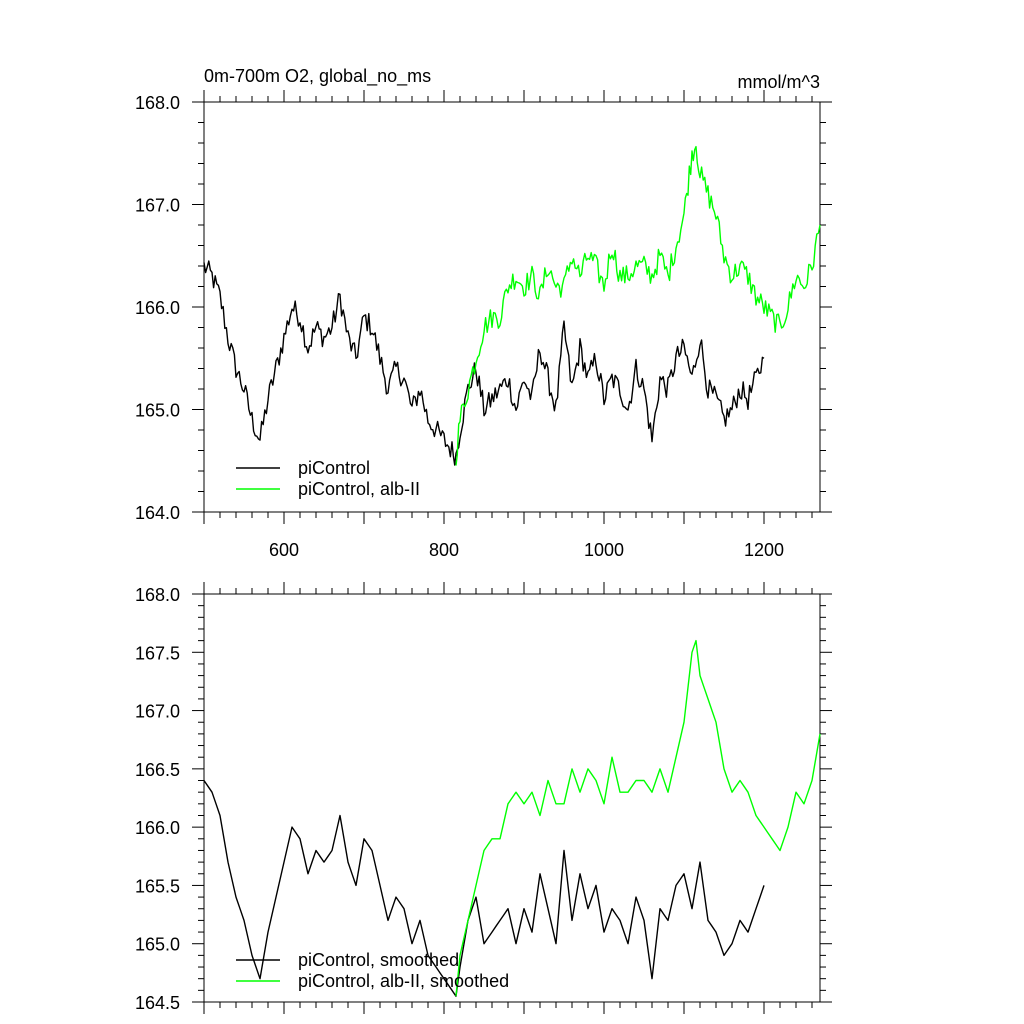  Describe the element at coordinates (444, 550) in the screenshot. I see `x-tick-label: 800` at that location.